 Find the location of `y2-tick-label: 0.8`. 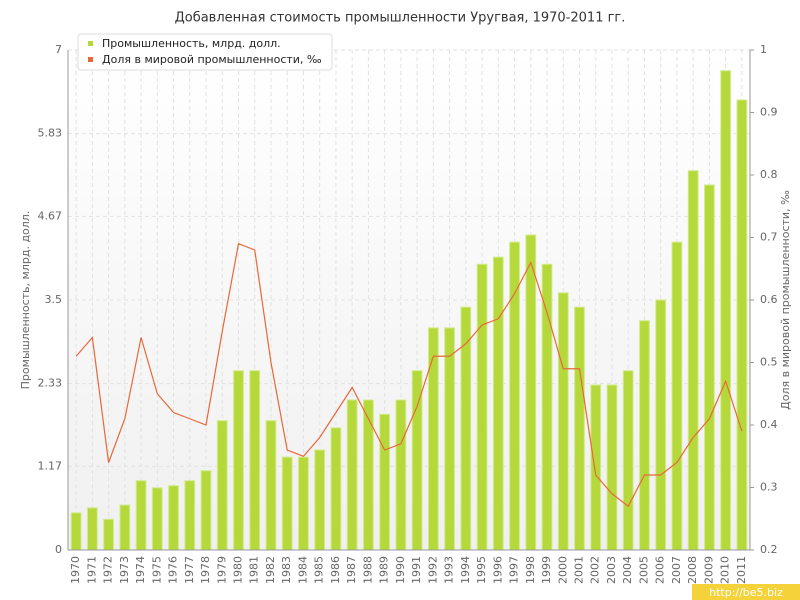

y2-tick-label: 0.8 is located at coordinates (769, 174).